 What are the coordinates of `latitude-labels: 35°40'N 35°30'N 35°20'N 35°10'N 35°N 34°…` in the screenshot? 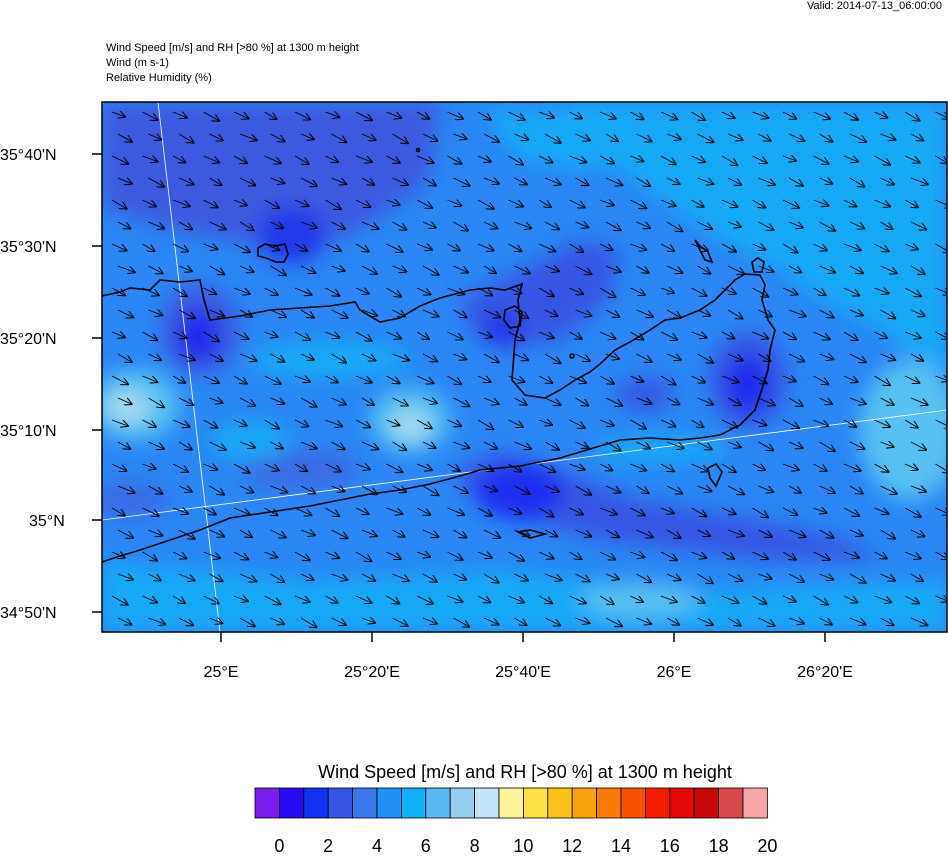 It's located at (32, 384).